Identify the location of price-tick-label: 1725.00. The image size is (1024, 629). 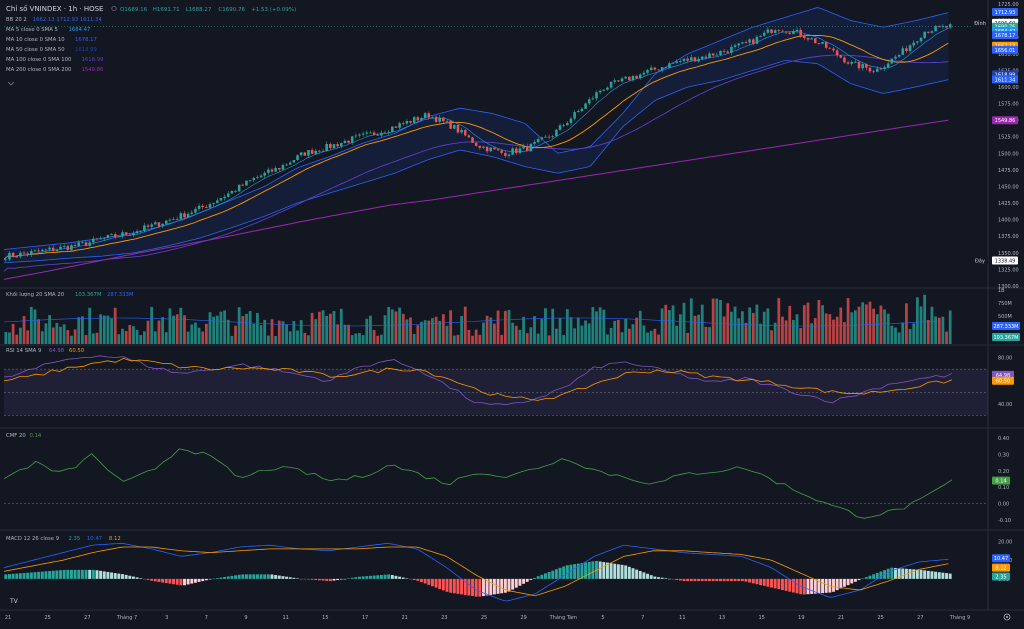
(1008, 5).